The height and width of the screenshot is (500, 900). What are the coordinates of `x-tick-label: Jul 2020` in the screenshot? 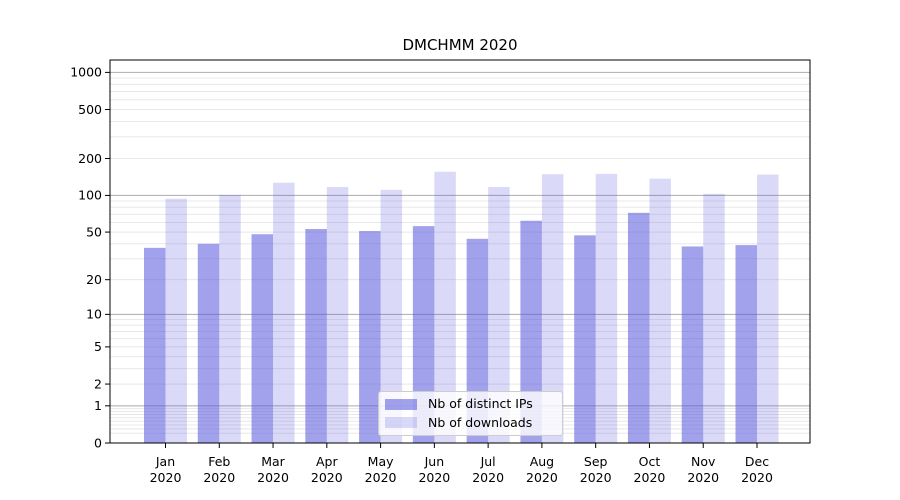 It's located at (488, 469).